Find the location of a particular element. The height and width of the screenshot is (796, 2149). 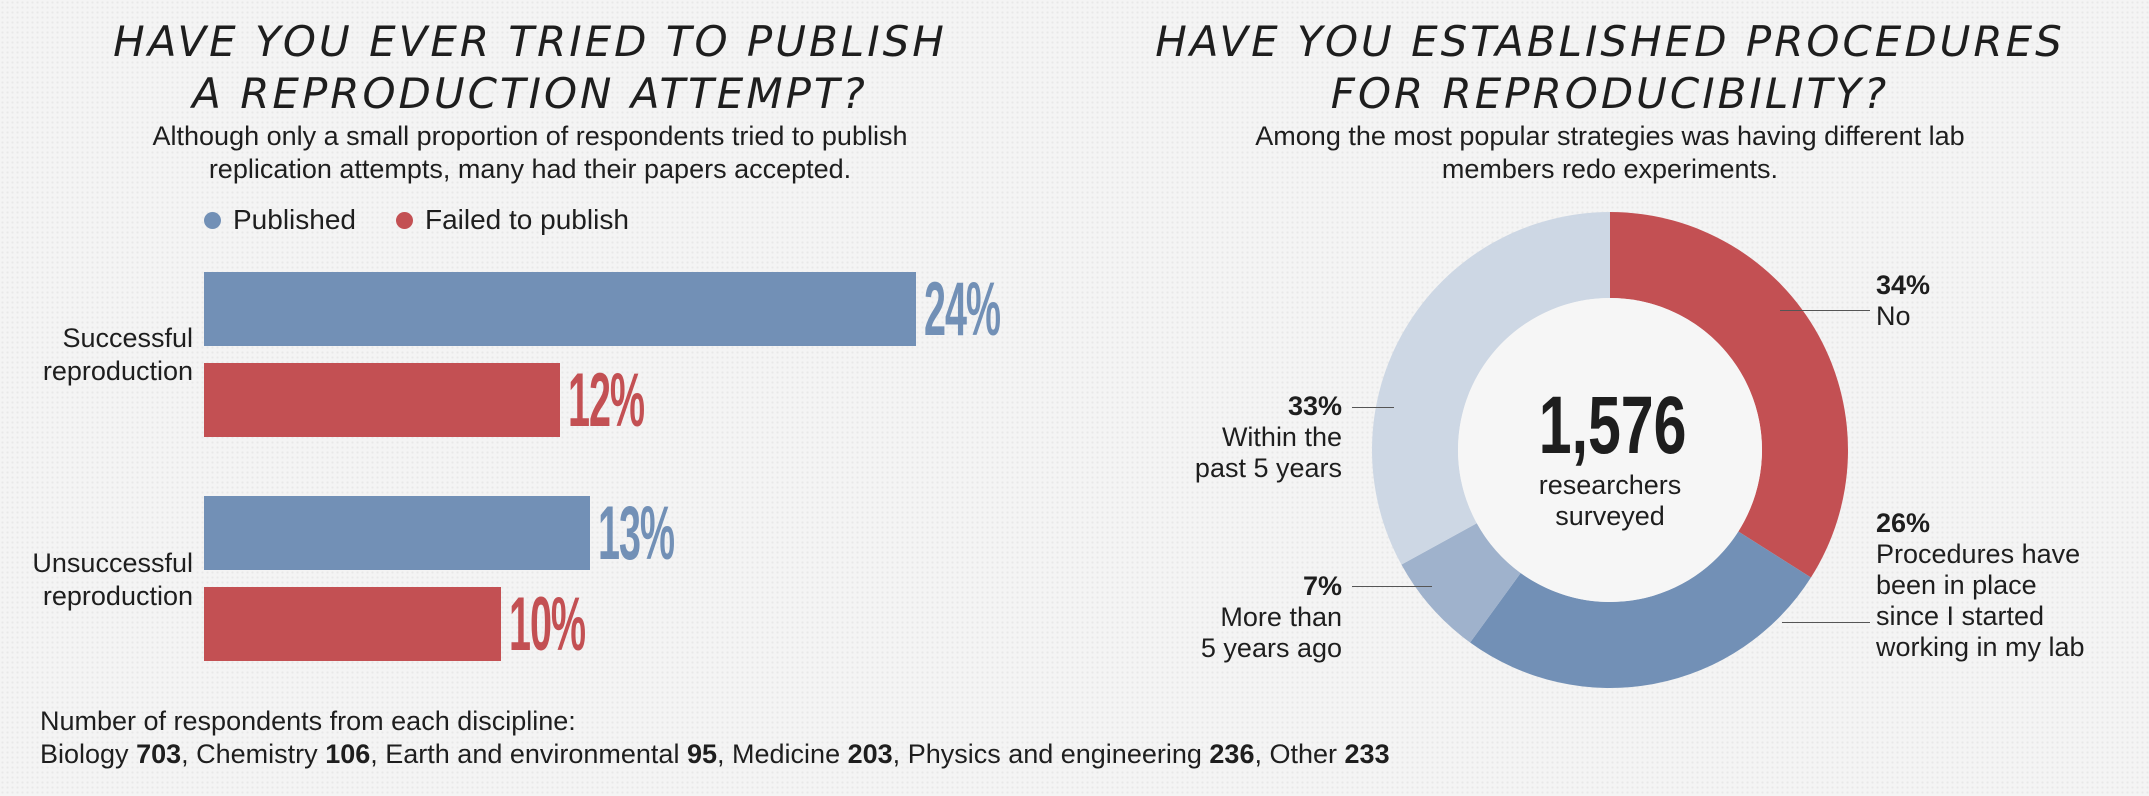

slice-label-in-place-line-3: since I started is located at coordinates (1960, 616).